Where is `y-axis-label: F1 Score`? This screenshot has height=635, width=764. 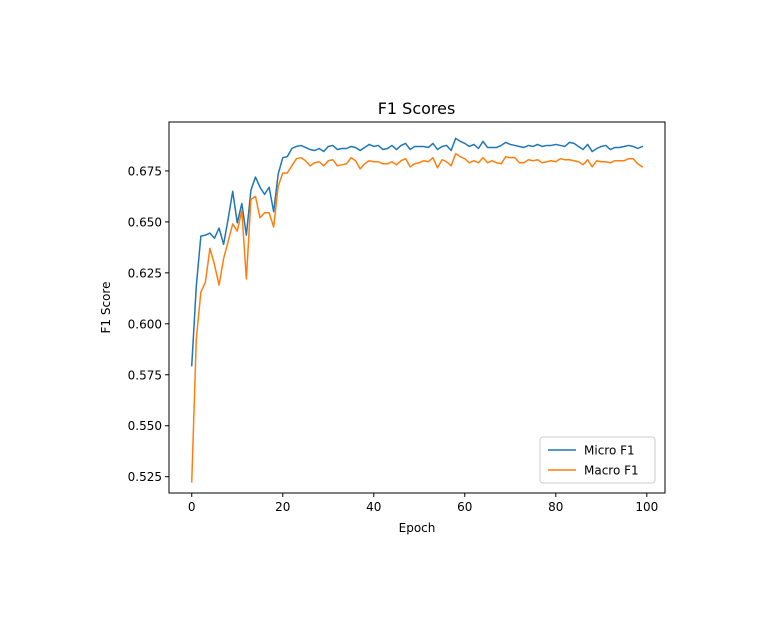
y-axis-label: F1 Score is located at coordinates (106, 308).